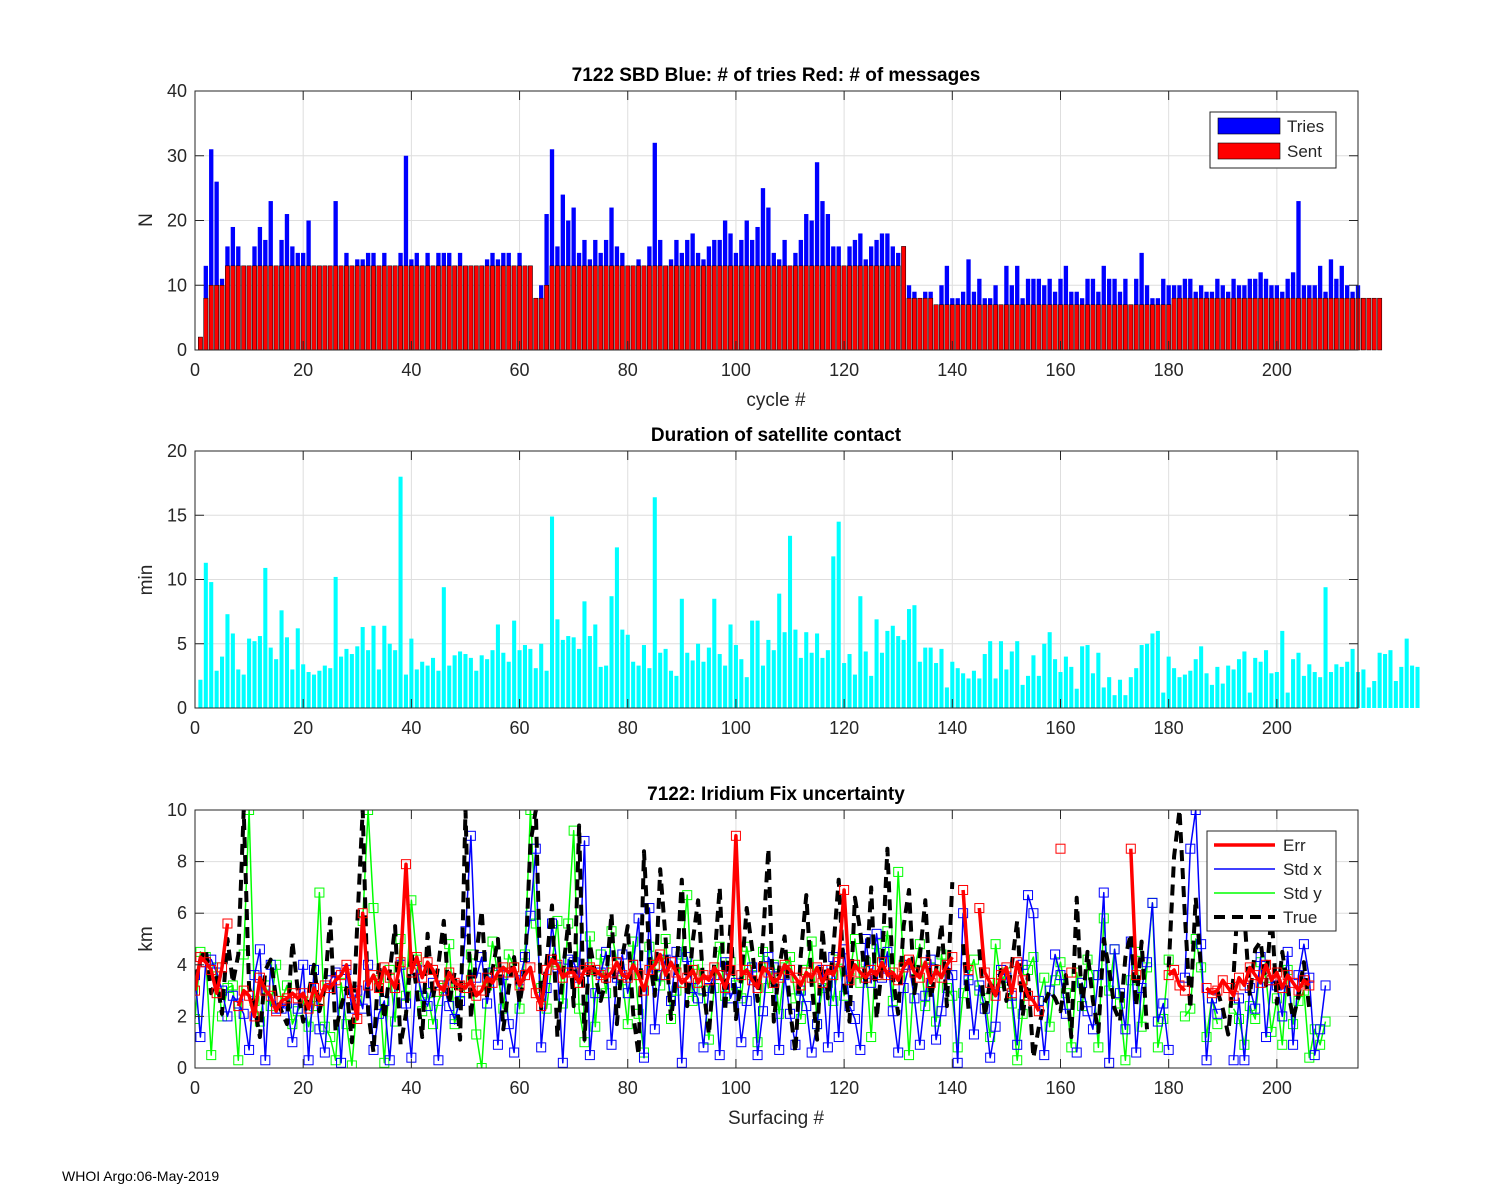 The width and height of the screenshot is (1500, 1200). Describe the element at coordinates (177, 91) in the screenshot. I see `y-tick-label: 40` at that location.